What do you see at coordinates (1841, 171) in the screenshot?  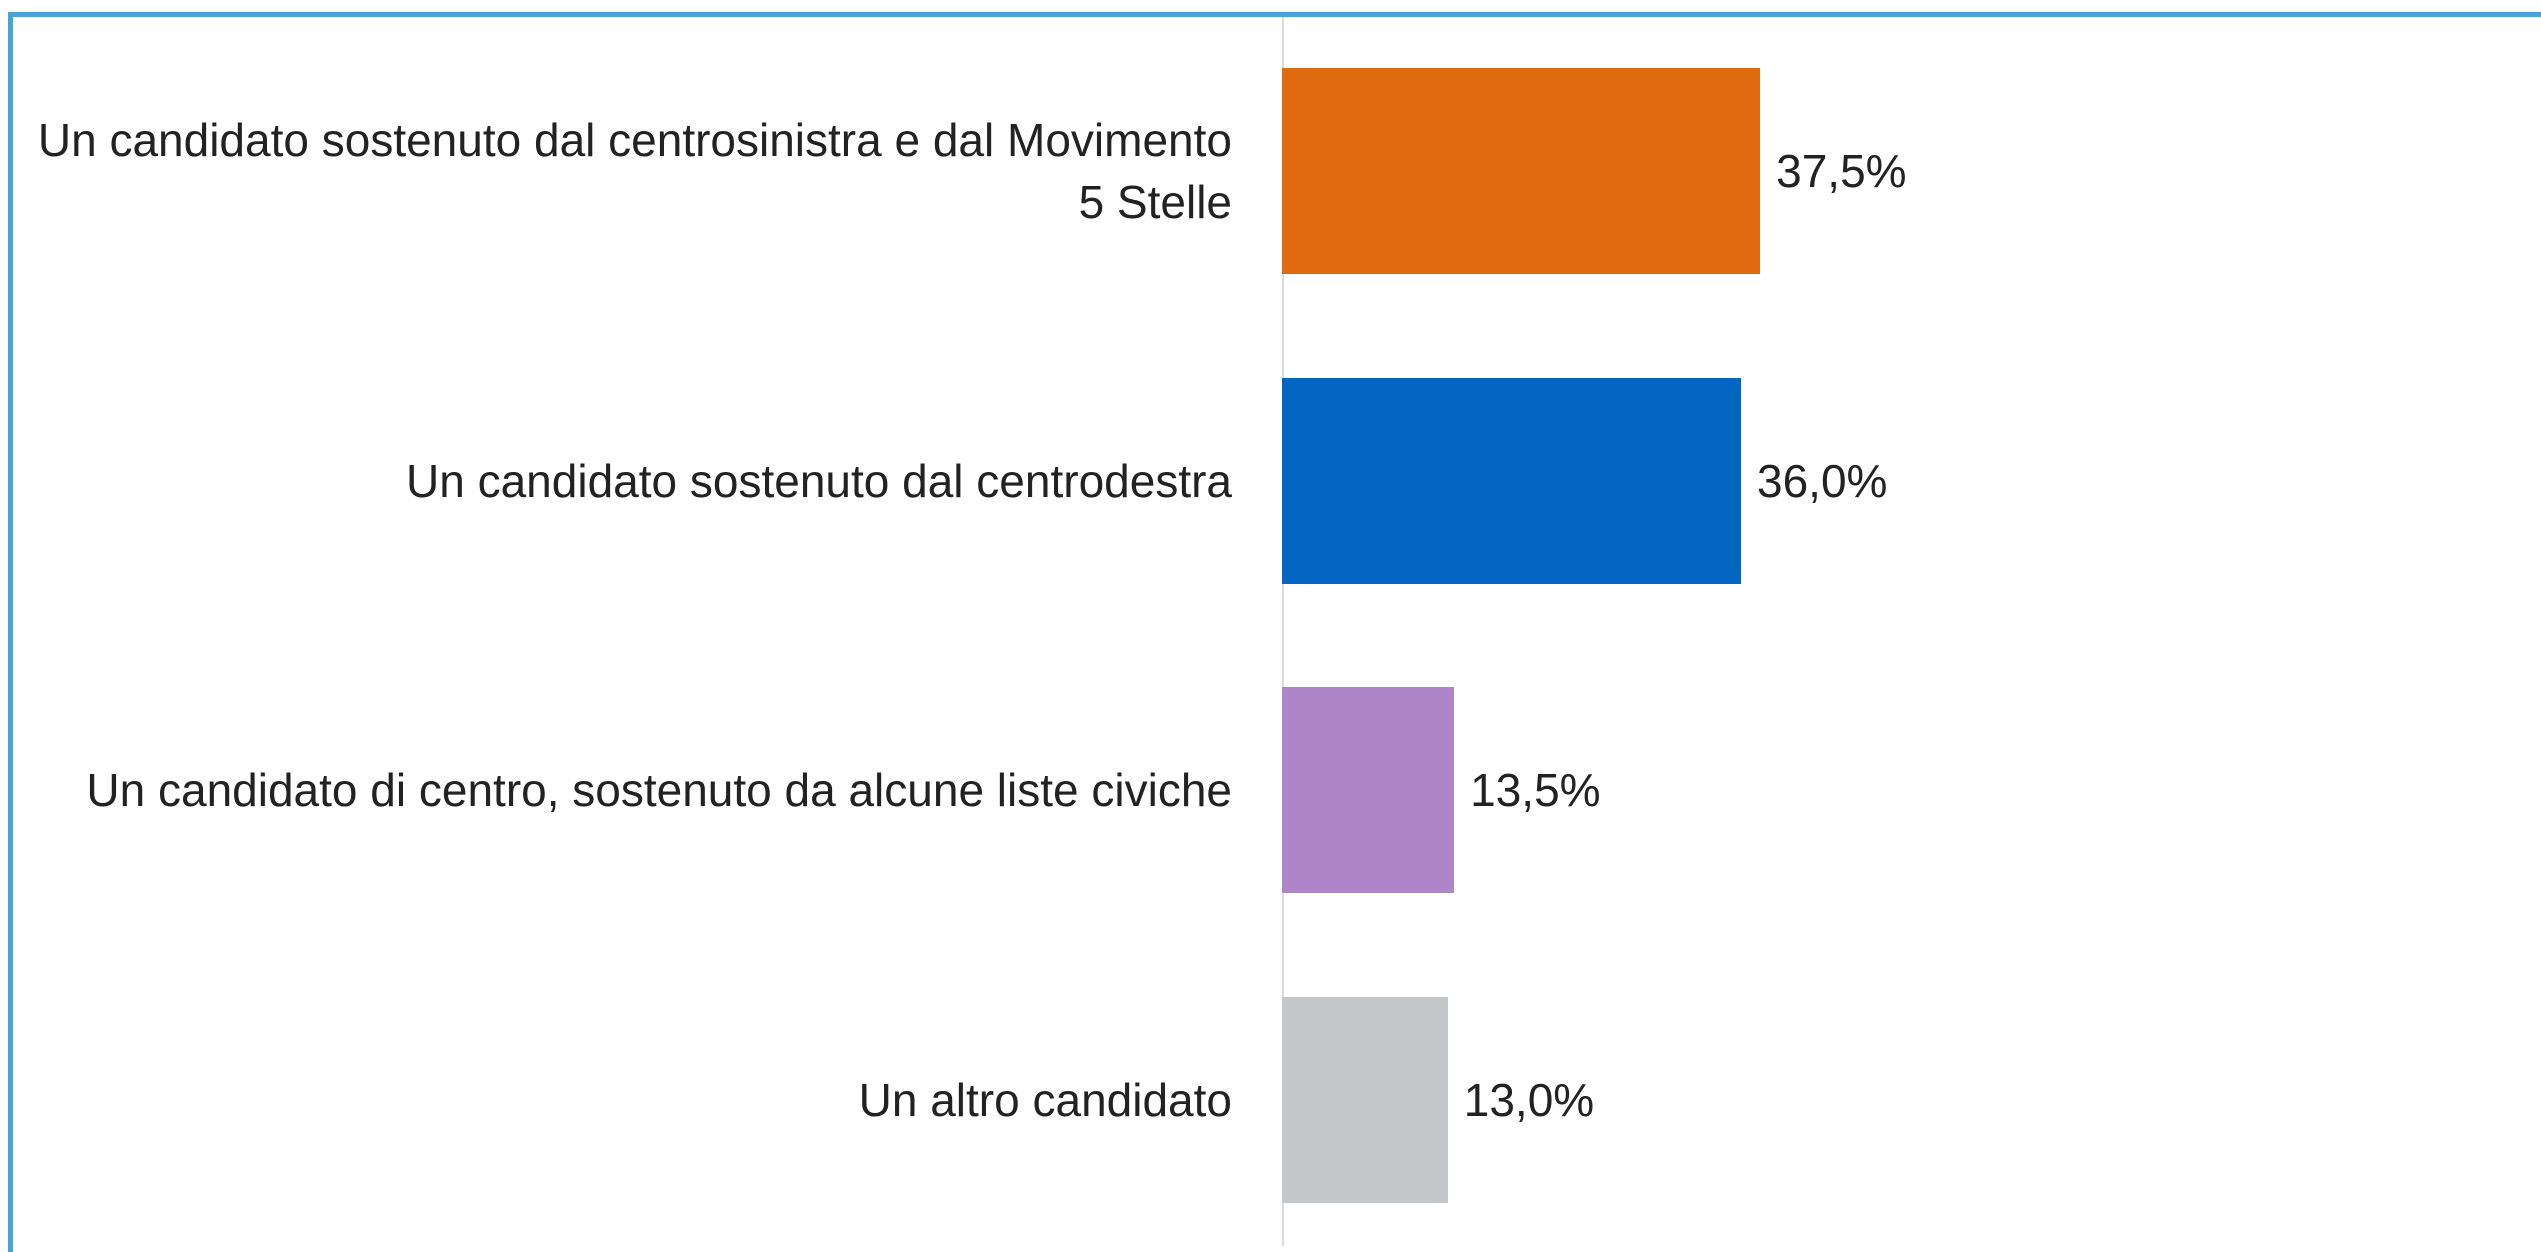 I see `value-label: 37,5%` at bounding box center [1841, 171].